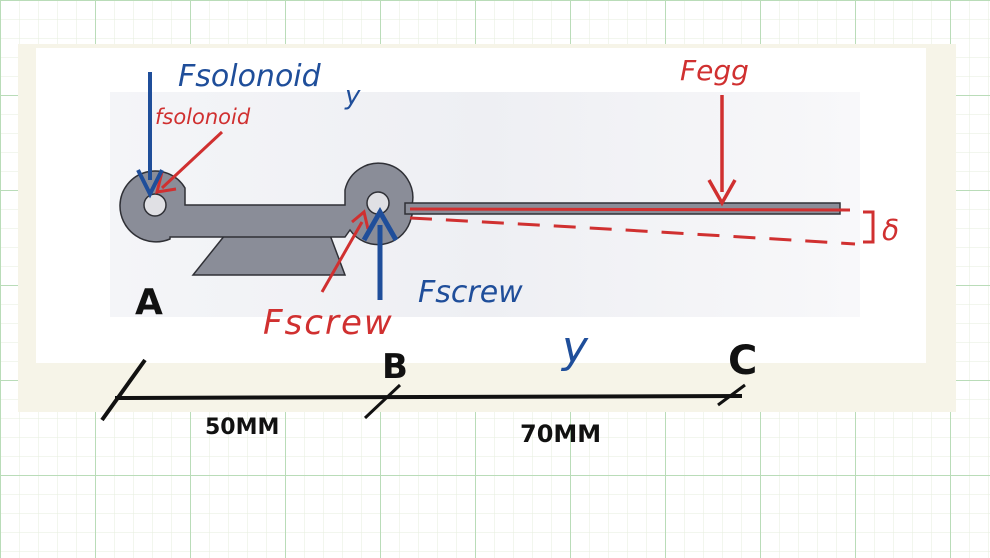 Image resolution: width=990 pixels, height=558 pixels. Describe the element at coordinates (714, 70) in the screenshot. I see `label-f-egg: Fegg` at that location.